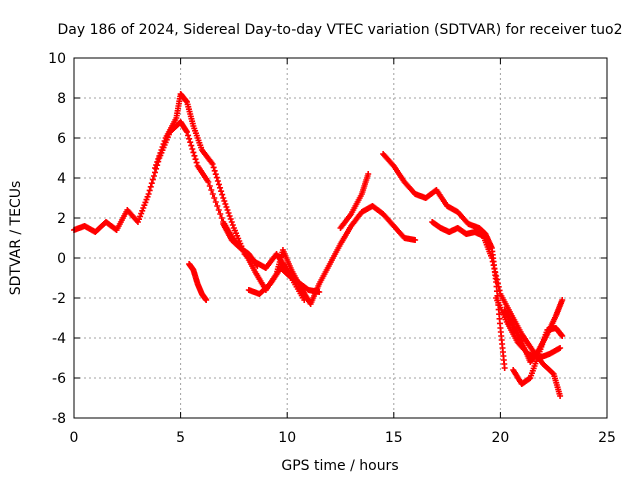  I want to click on y-tick-label: 4, so click(61, 179).